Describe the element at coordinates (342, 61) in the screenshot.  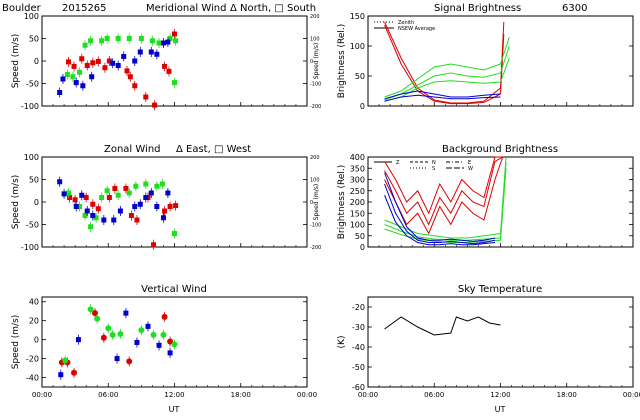
I see `ylabel-signal: Brightness (Rel.)` at that location.